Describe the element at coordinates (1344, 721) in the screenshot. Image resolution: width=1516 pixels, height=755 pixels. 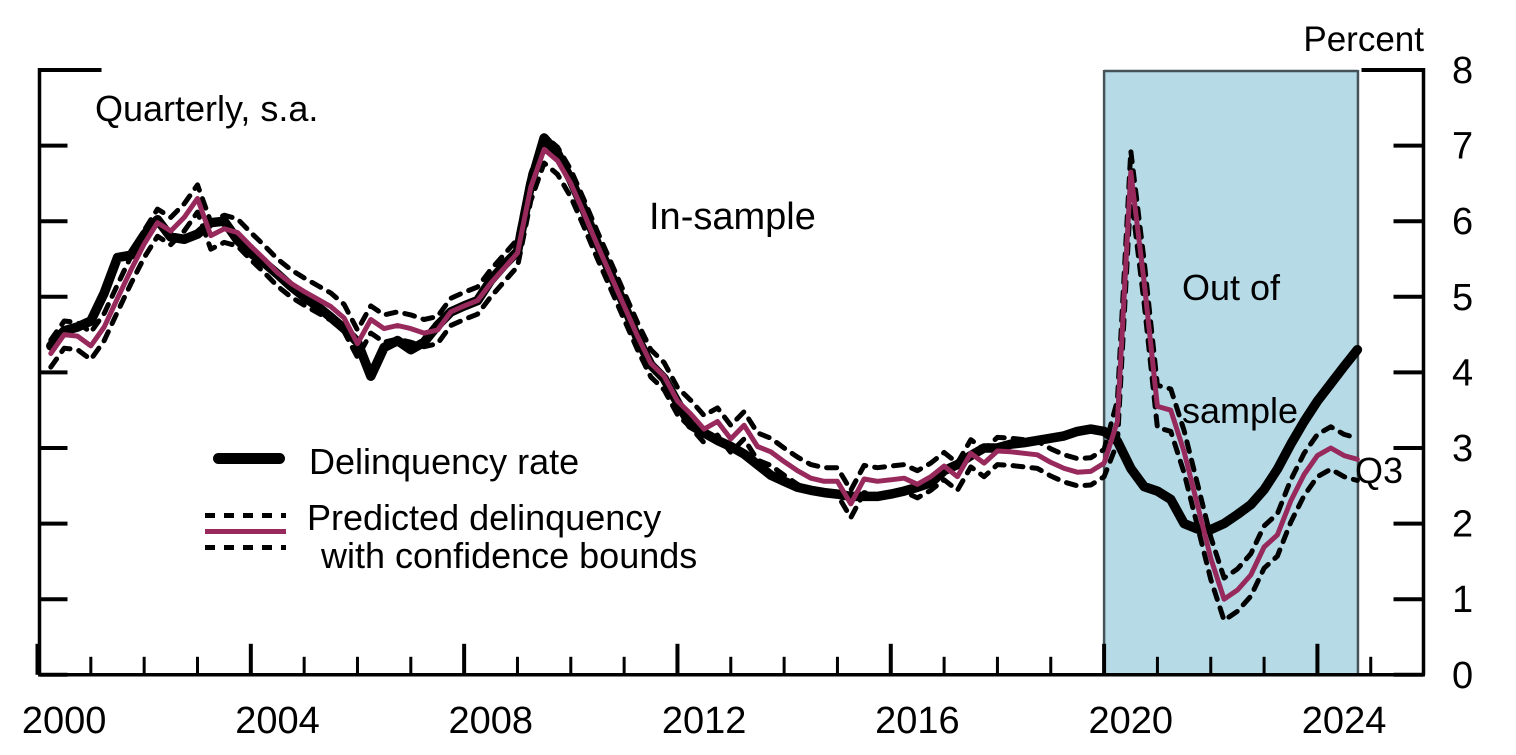
I see `x-tick-label: 2024` at that location.